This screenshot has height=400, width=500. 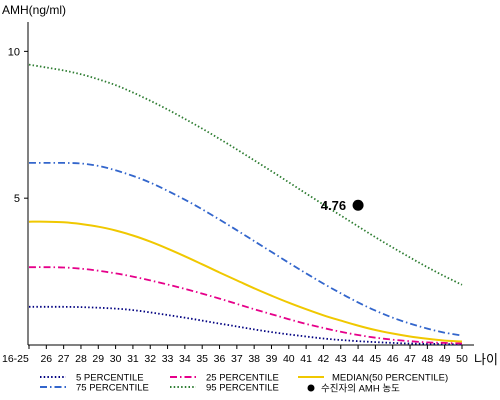 I want to click on series-line-5-percentile, so click(x=246, y=325).